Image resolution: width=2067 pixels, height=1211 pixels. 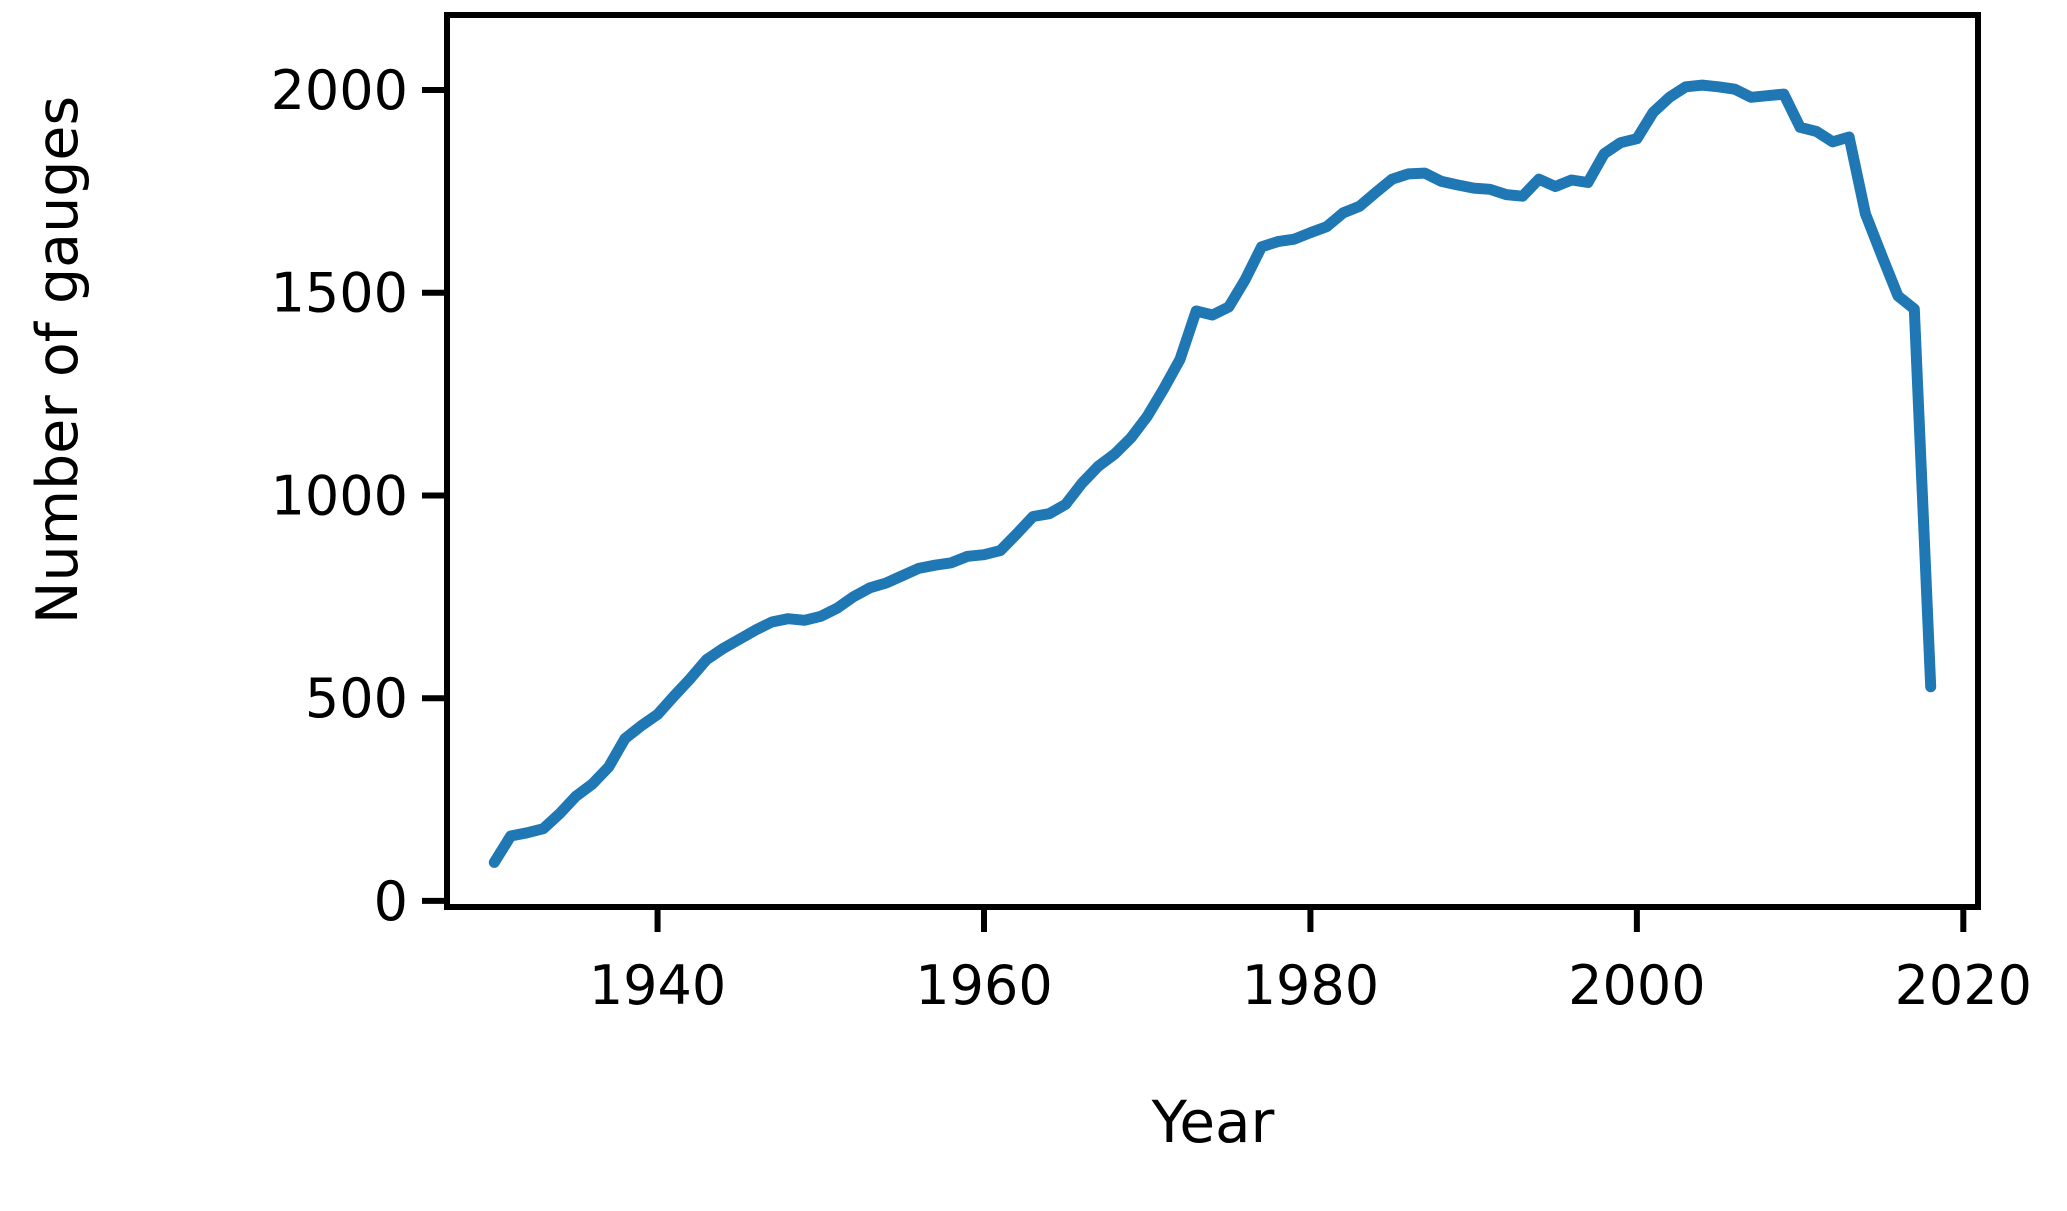 What do you see at coordinates (356, 698) in the screenshot?
I see `y-tick-label: 500` at bounding box center [356, 698].